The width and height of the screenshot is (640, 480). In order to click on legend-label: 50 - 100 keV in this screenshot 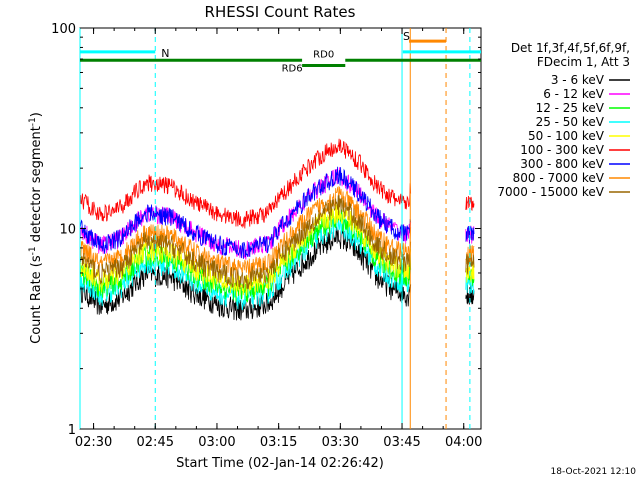, I will do `click(566, 136)`.